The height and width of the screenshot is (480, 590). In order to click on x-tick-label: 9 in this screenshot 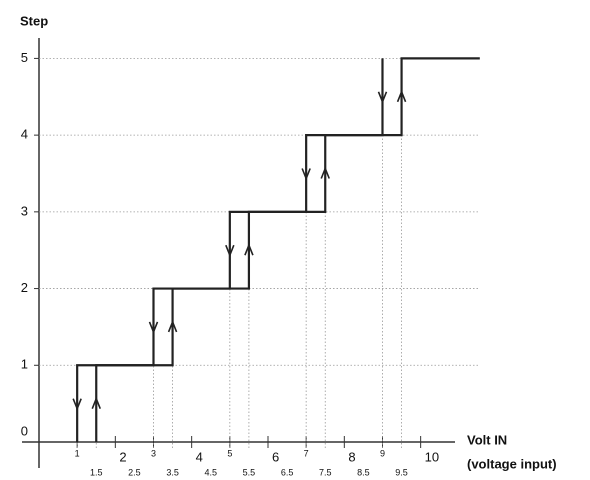, I will do `click(382, 453)`.